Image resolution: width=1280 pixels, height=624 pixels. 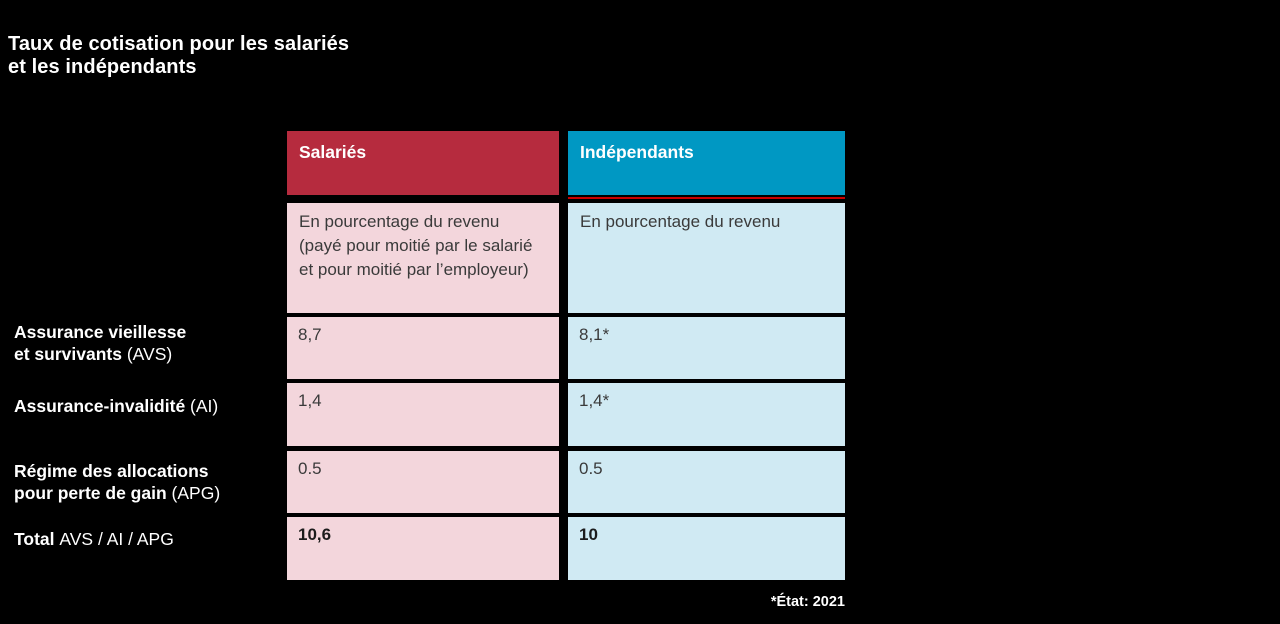 What do you see at coordinates (706, 163) in the screenshot?
I see `column-header-independants: Indépendants` at bounding box center [706, 163].